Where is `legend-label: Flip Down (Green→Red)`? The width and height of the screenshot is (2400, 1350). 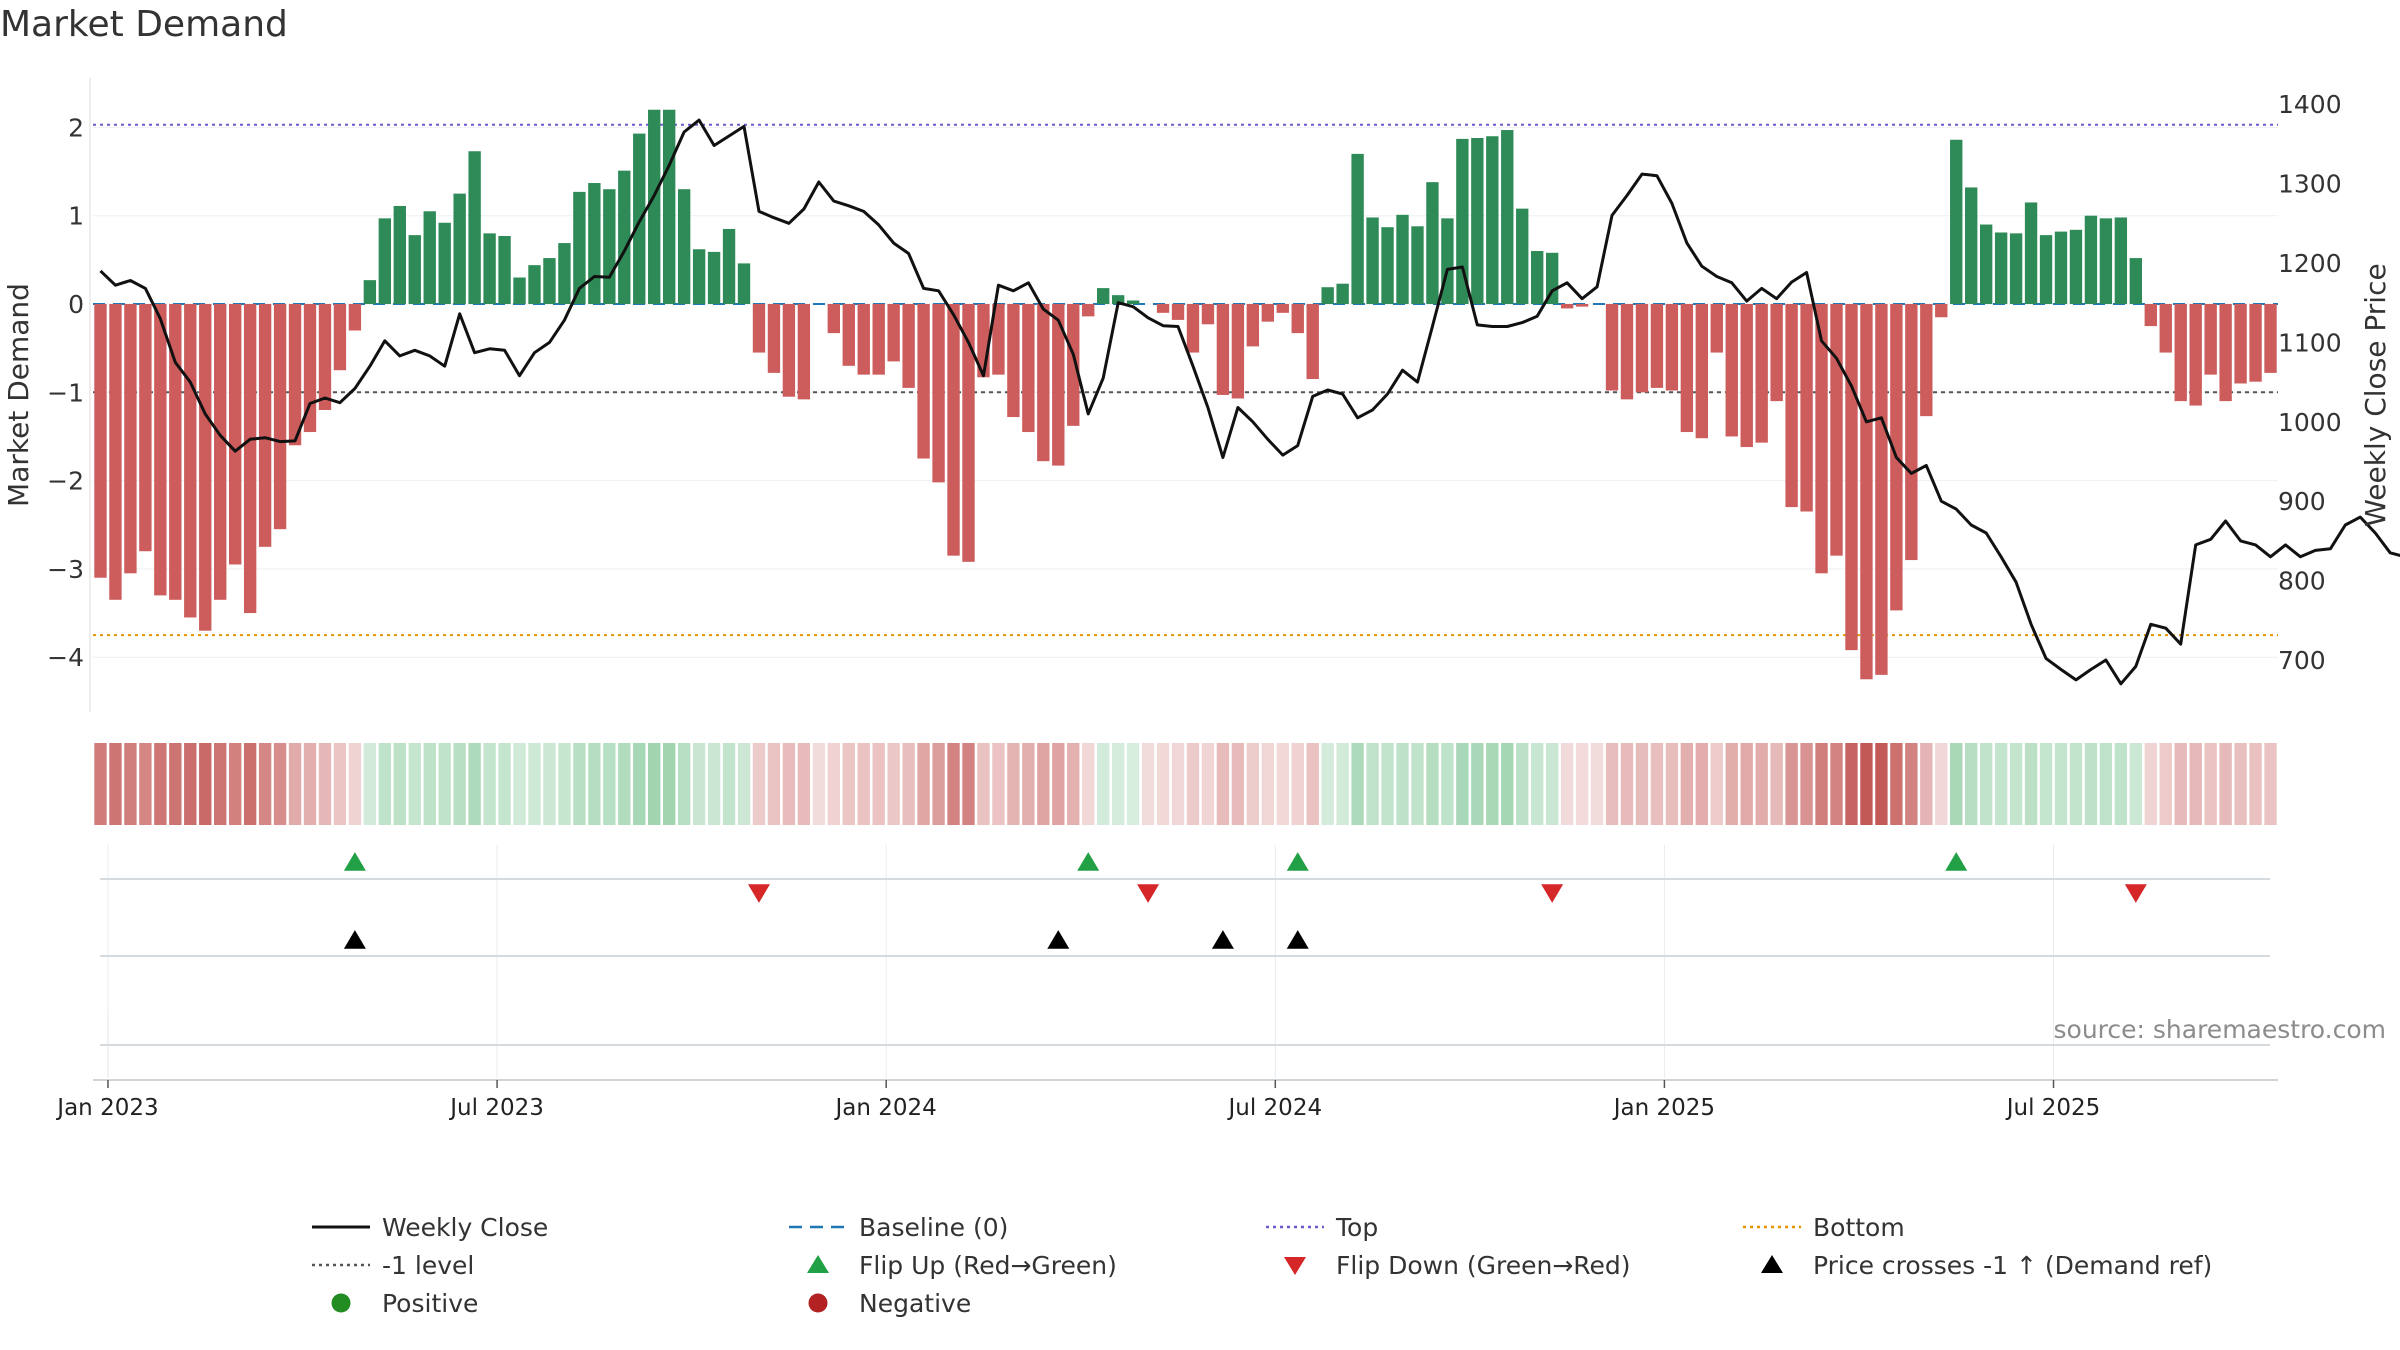
legend-label: Flip Down (Green→Red) is located at coordinates (1483, 1265).